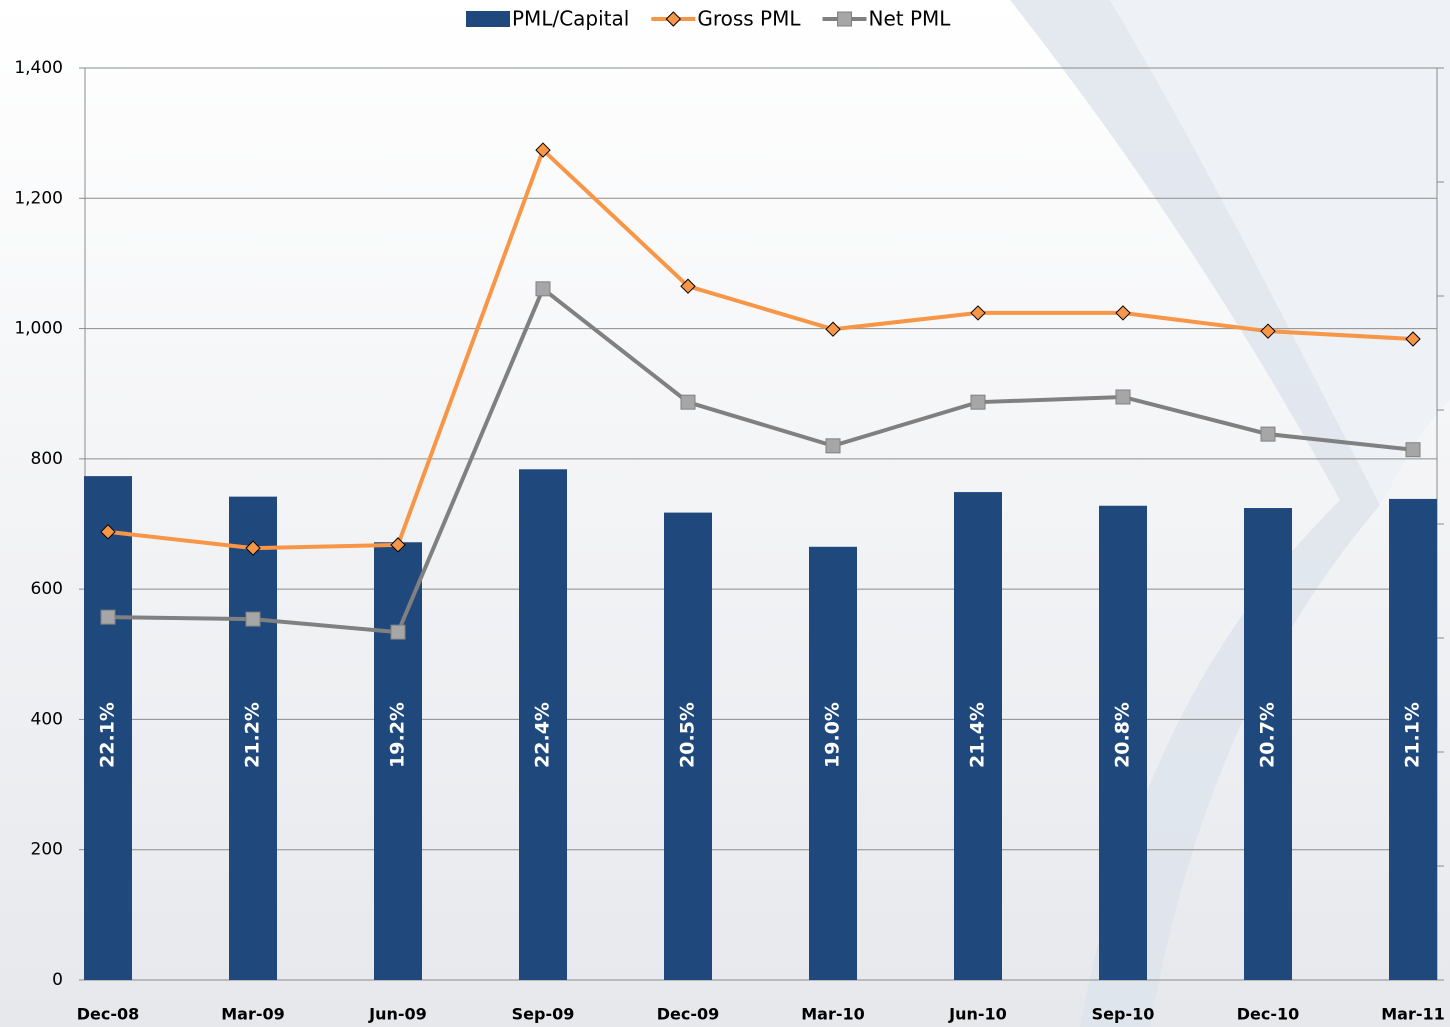 This screenshot has width=1450, height=1027. What do you see at coordinates (38, 329) in the screenshot?
I see `y-tick-label: 1,000` at bounding box center [38, 329].